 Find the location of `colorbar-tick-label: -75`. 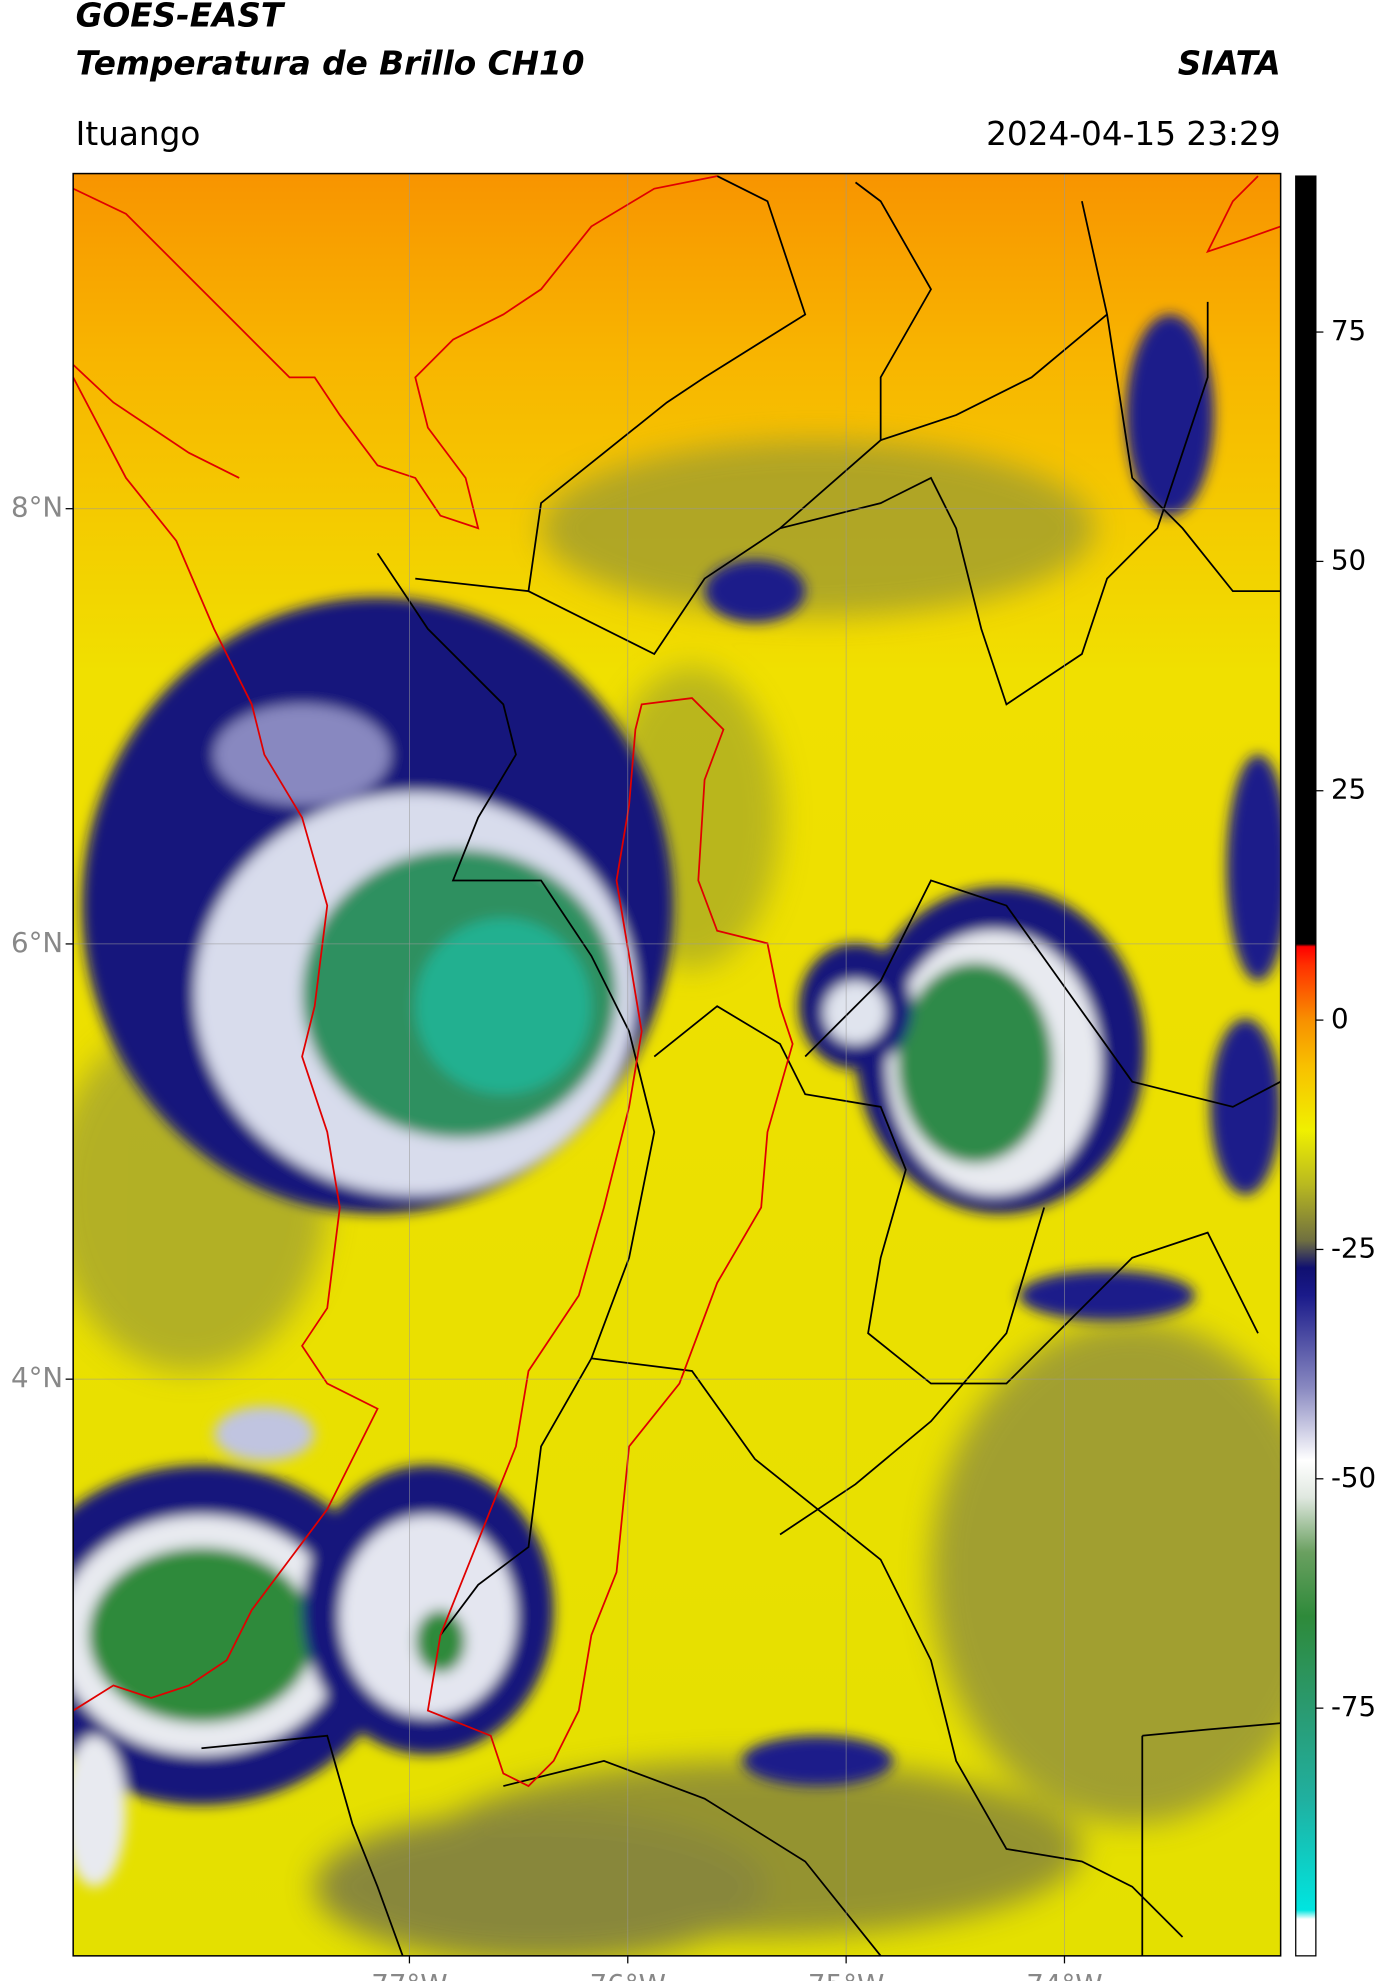

colorbar-tick-label: -75 is located at coordinates (1353, 1706).